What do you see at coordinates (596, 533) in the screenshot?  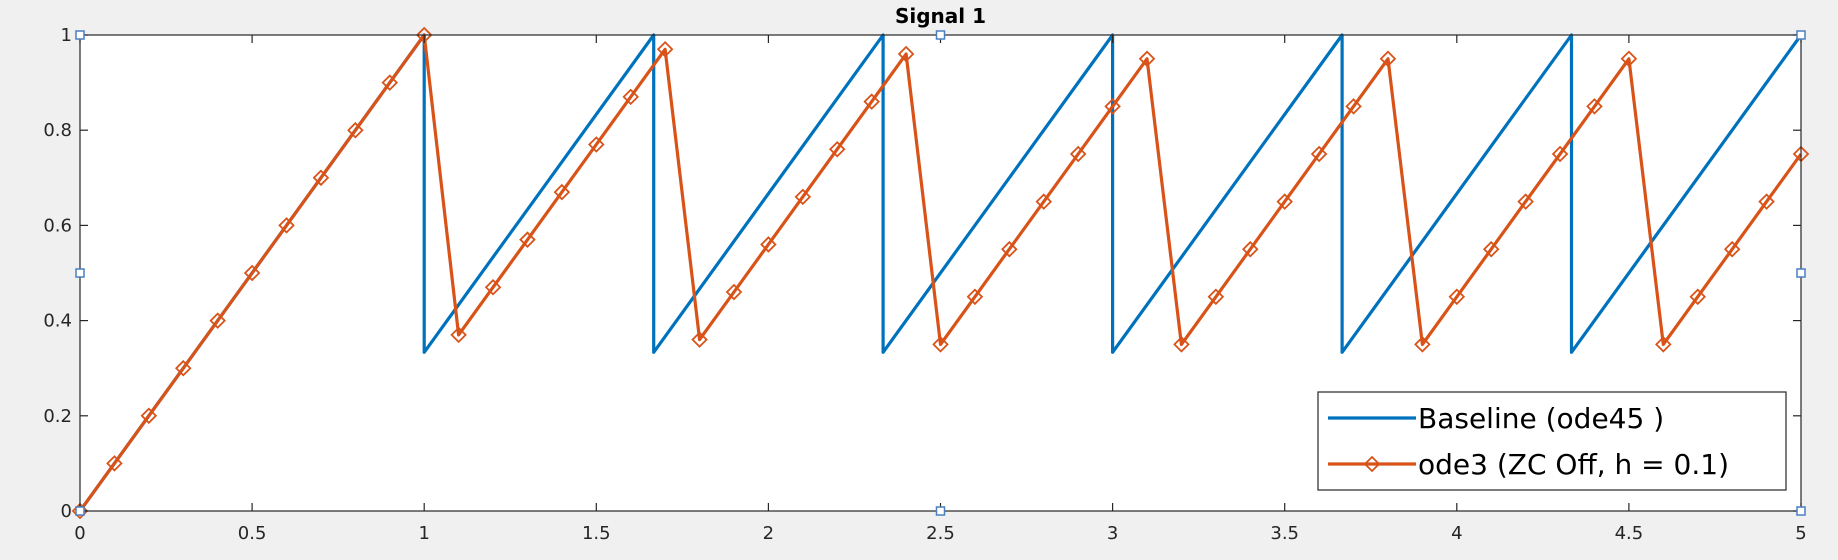 I see `x-tick-label: 1.5` at bounding box center [596, 533].